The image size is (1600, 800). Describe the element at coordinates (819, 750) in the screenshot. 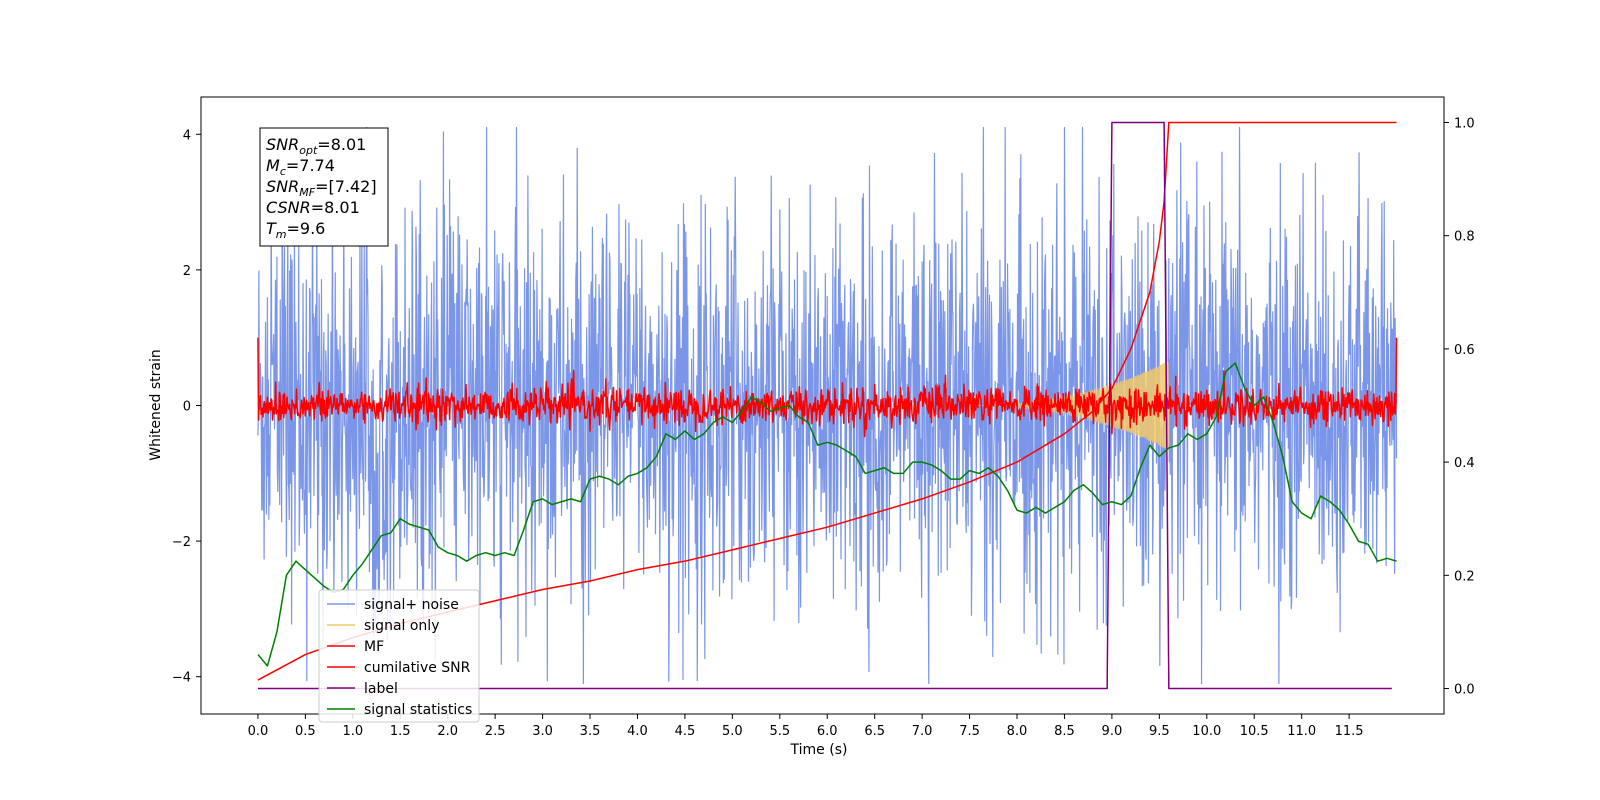

I see `x-axis-label: Time (s)` at that location.